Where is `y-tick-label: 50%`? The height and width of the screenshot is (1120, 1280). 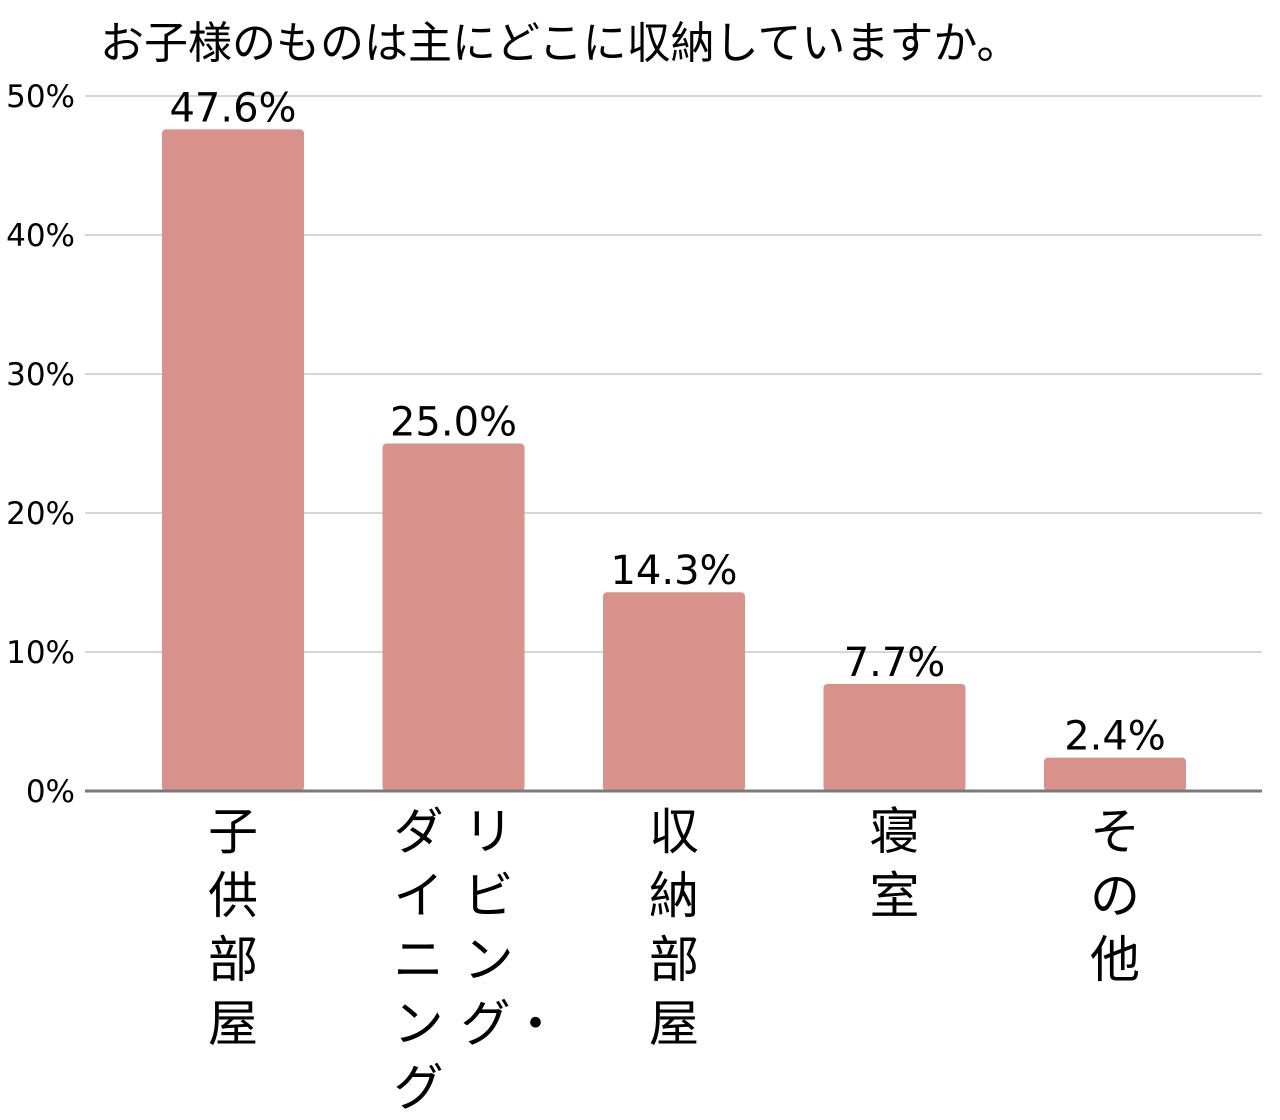
y-tick-label: 50% is located at coordinates (40, 97).